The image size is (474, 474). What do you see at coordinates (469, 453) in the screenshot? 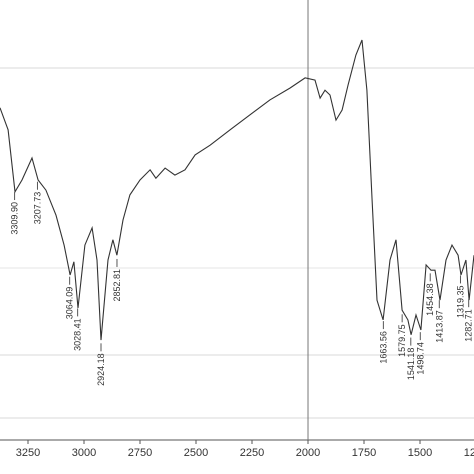
I see `x-tick-label: 1250` at bounding box center [469, 453].